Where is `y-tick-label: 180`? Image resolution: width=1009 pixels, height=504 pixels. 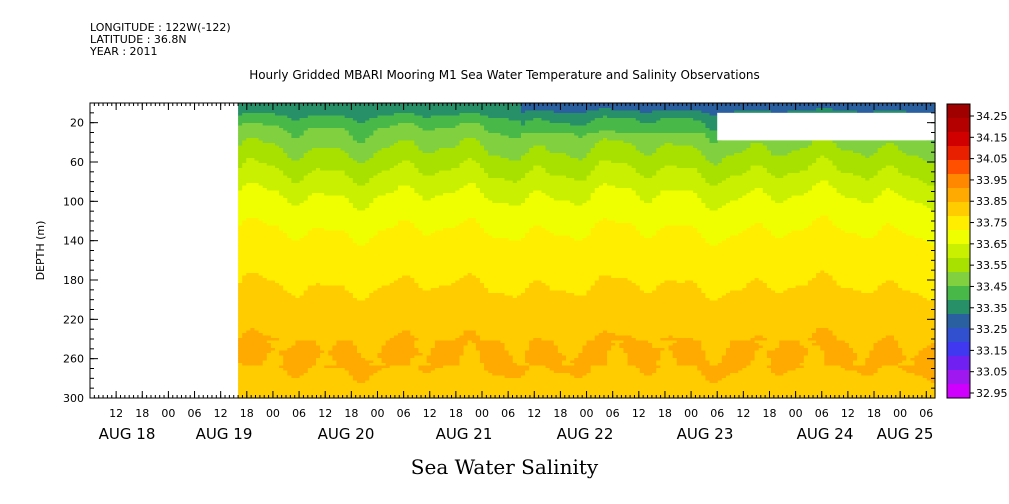 y-tick-label: 180 is located at coordinates (73, 280).